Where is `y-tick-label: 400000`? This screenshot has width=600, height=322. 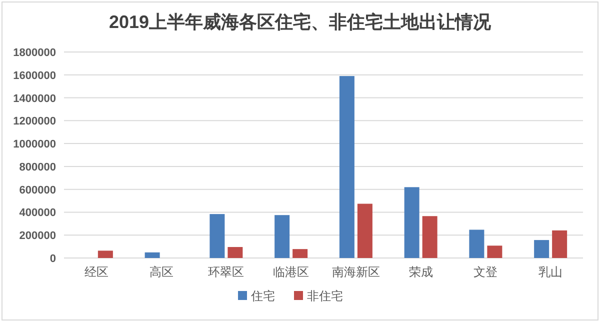
y-tick-label: 400000 is located at coordinates (37, 213).